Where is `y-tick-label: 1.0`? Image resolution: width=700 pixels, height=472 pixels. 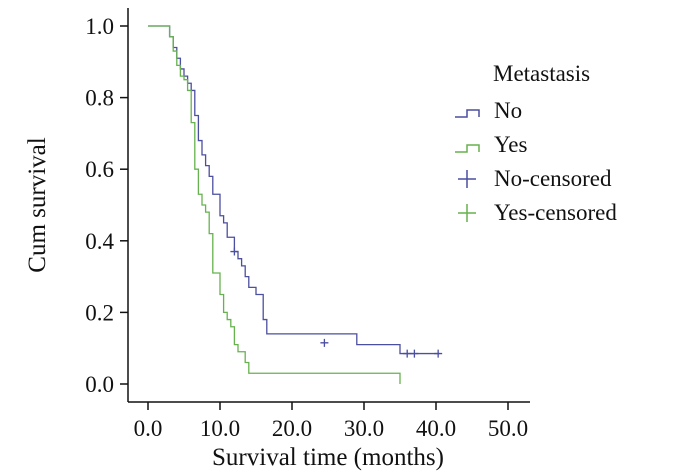 y-tick-label: 1.0 is located at coordinates (99, 26).